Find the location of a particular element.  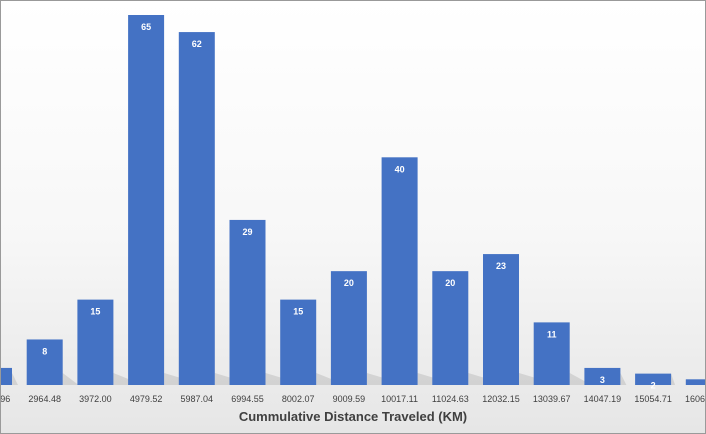

x-tick-label: 15054.71 is located at coordinates (653, 399).